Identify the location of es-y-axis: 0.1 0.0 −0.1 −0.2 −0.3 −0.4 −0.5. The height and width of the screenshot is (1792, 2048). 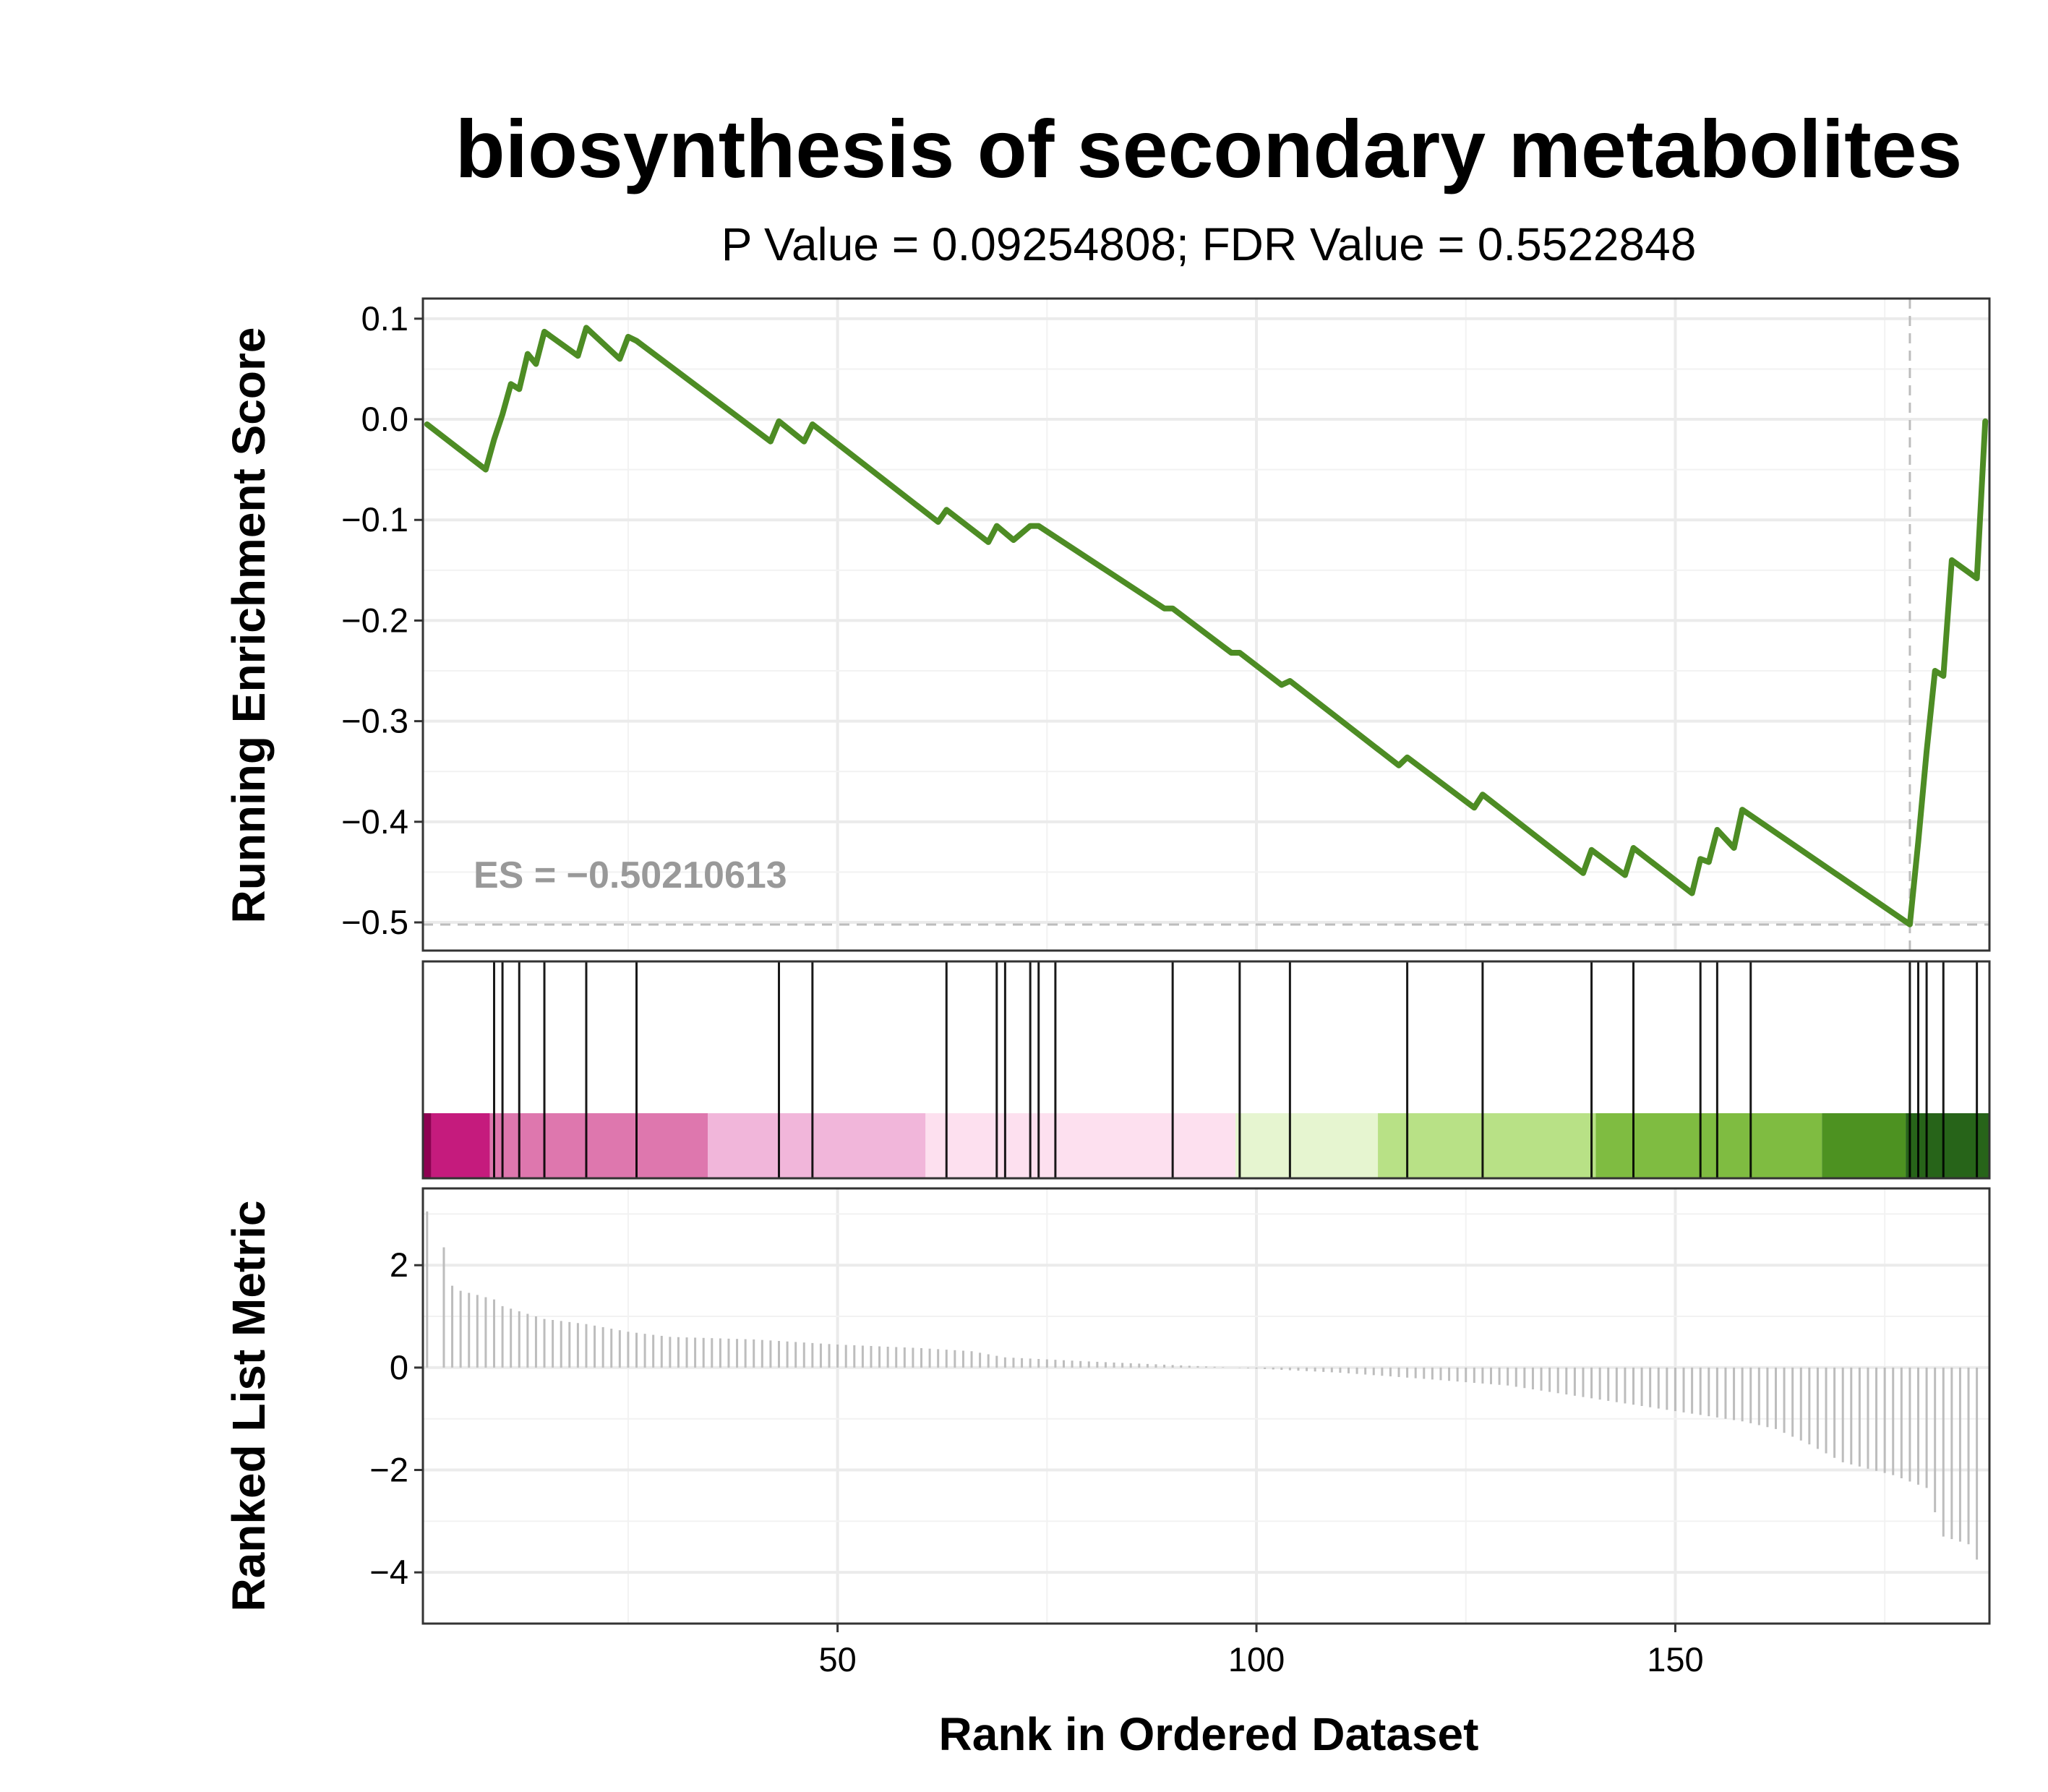
(382, 620).